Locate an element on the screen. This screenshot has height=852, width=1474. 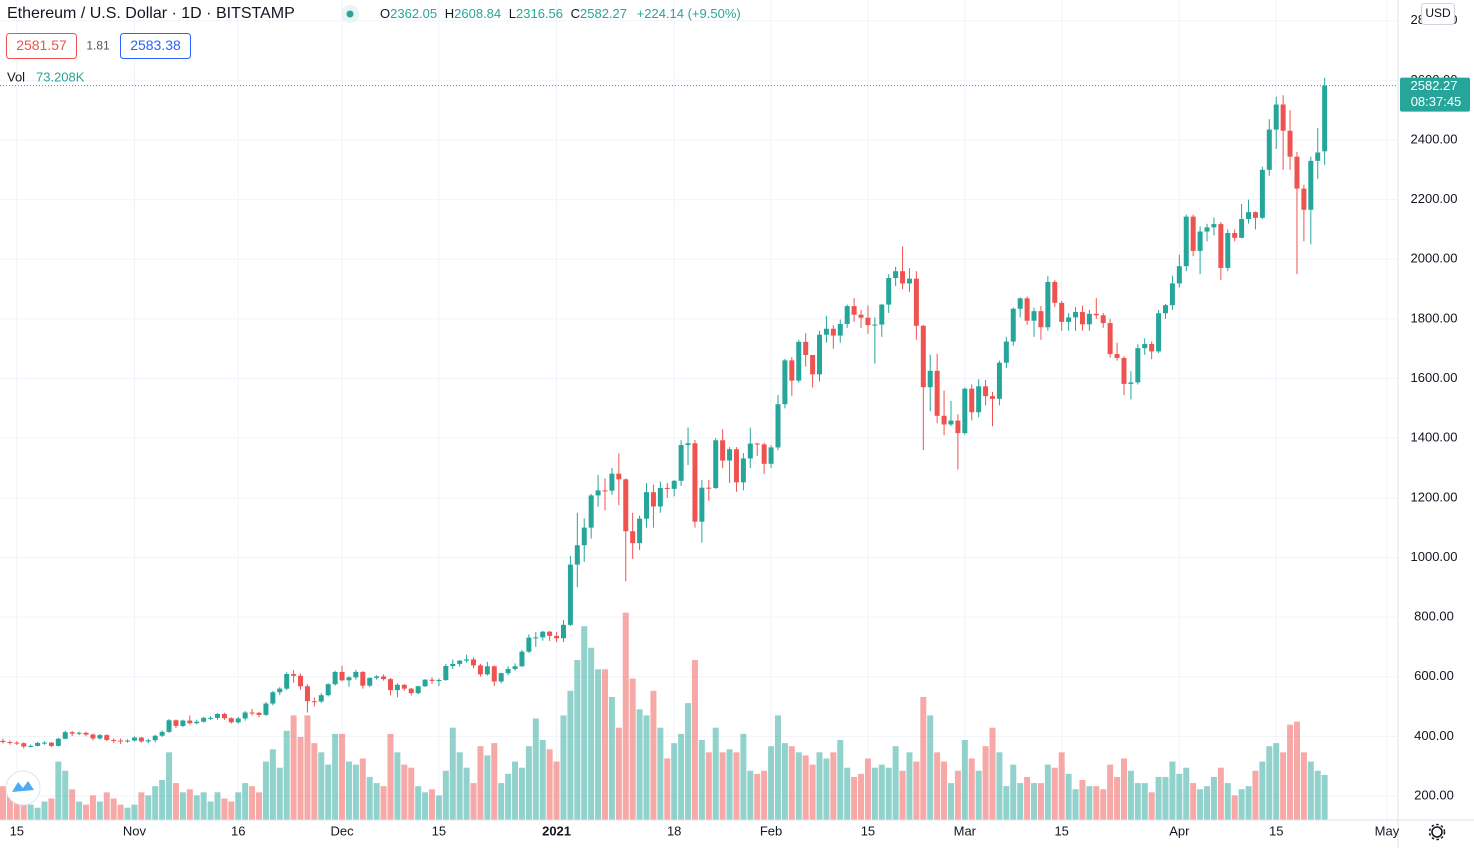
x-tick-label: 2021 is located at coordinates (556, 830).